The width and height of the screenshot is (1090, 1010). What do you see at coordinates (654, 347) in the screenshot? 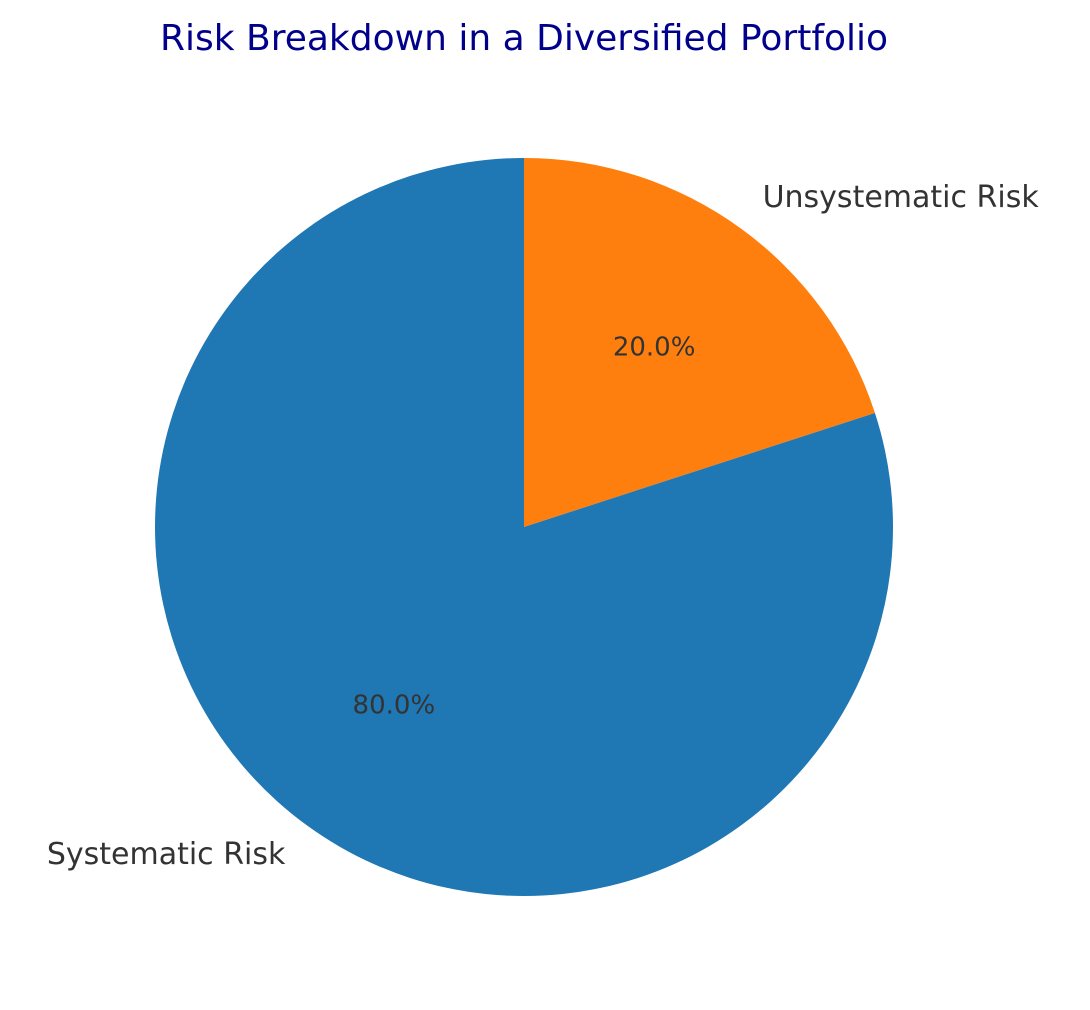
I see `slice-percentage-label: 20.0%` at bounding box center [654, 347].